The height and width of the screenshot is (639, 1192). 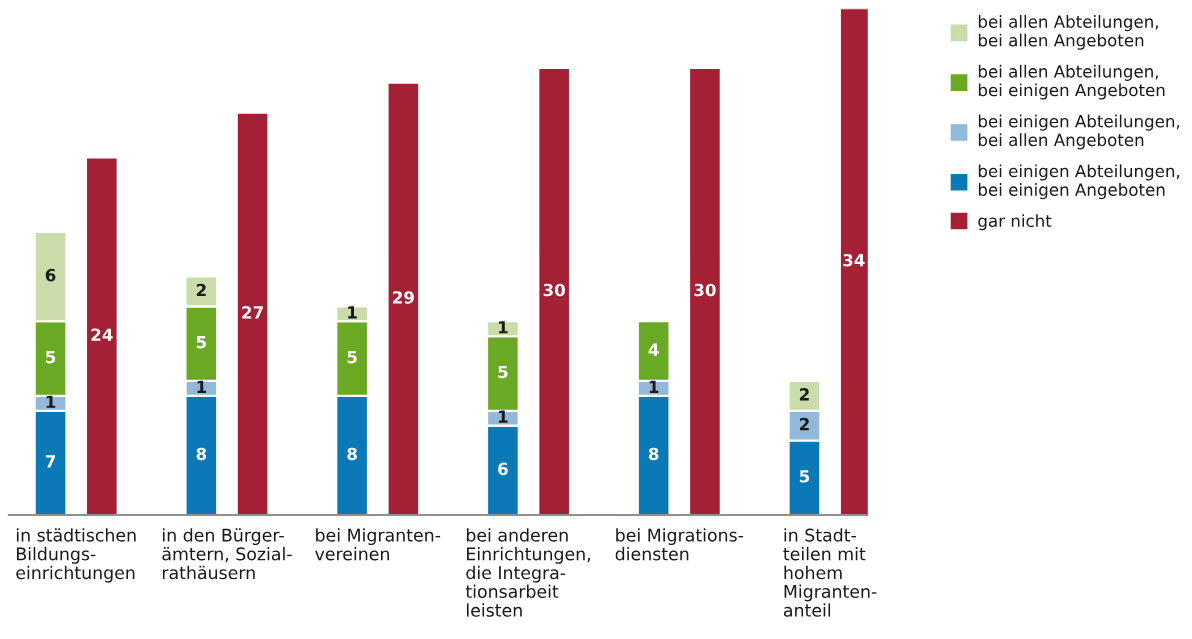 I want to click on legend-label: bei einigen Abteilungen, bei allen Angeboten, so click(x=1079, y=132).